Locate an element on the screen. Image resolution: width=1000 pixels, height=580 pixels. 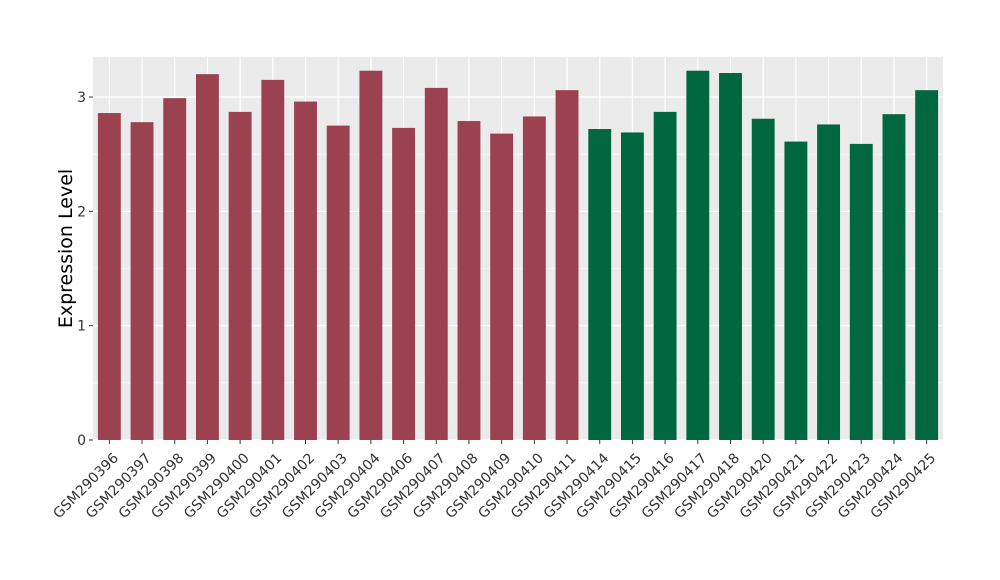
bar-GSM290422 is located at coordinates (829, 282).